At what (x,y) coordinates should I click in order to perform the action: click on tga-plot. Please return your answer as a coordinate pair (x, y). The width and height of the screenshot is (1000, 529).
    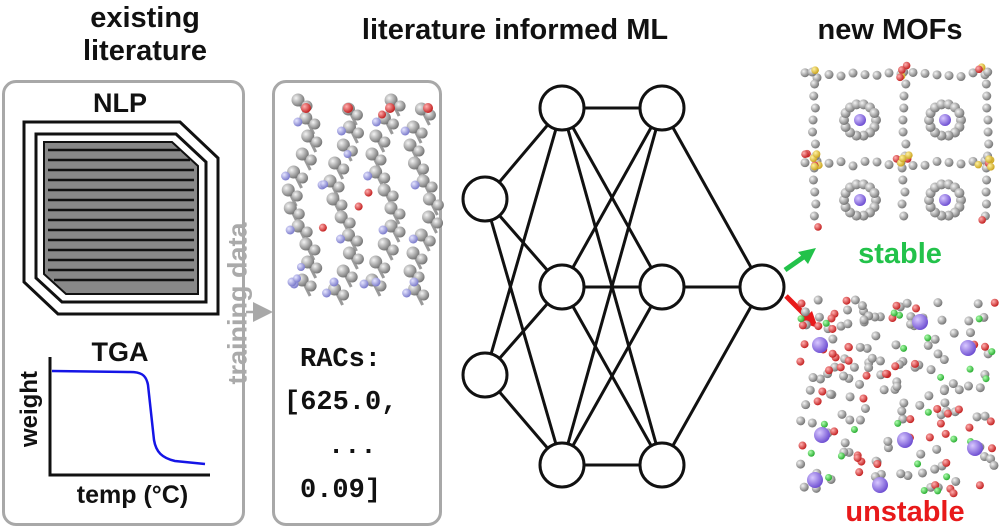
    Looking at the image, I should click on (129, 417).